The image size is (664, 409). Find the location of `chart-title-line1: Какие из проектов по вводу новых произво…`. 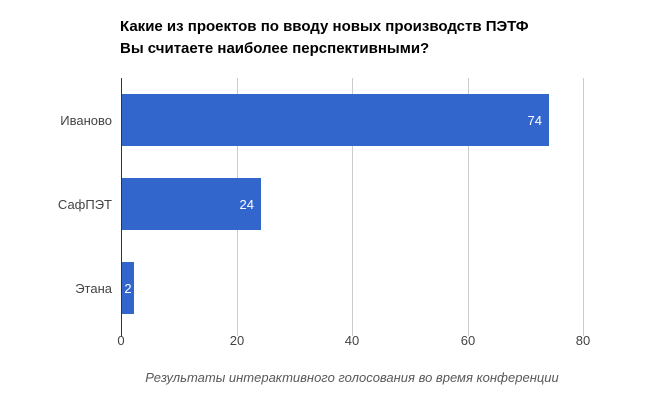

chart-title-line1: Какие из проектов по вводу новых произво… is located at coordinates (324, 26).